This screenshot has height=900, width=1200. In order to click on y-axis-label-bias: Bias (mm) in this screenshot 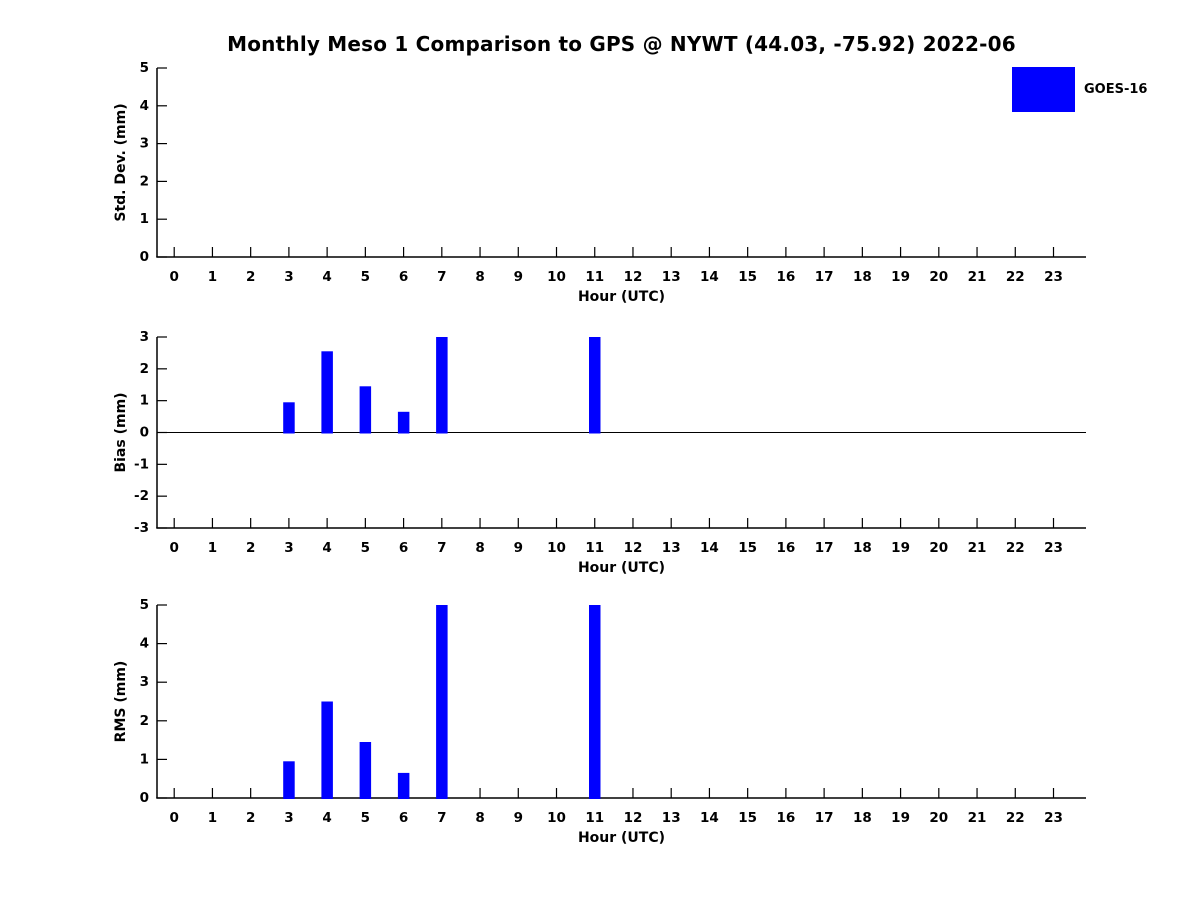, I will do `click(121, 432)`.